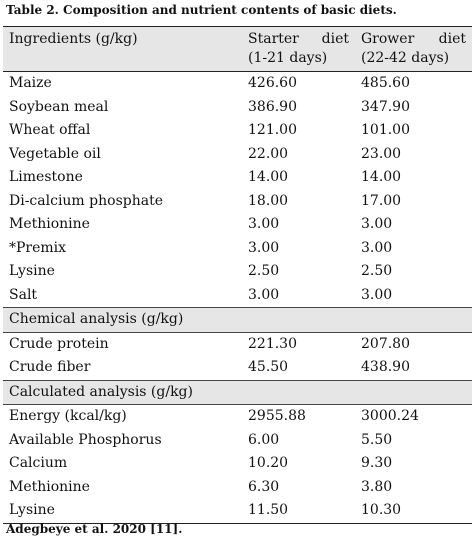 The width and height of the screenshot is (475, 544). I want to click on starter-value: 2.50, so click(264, 271).